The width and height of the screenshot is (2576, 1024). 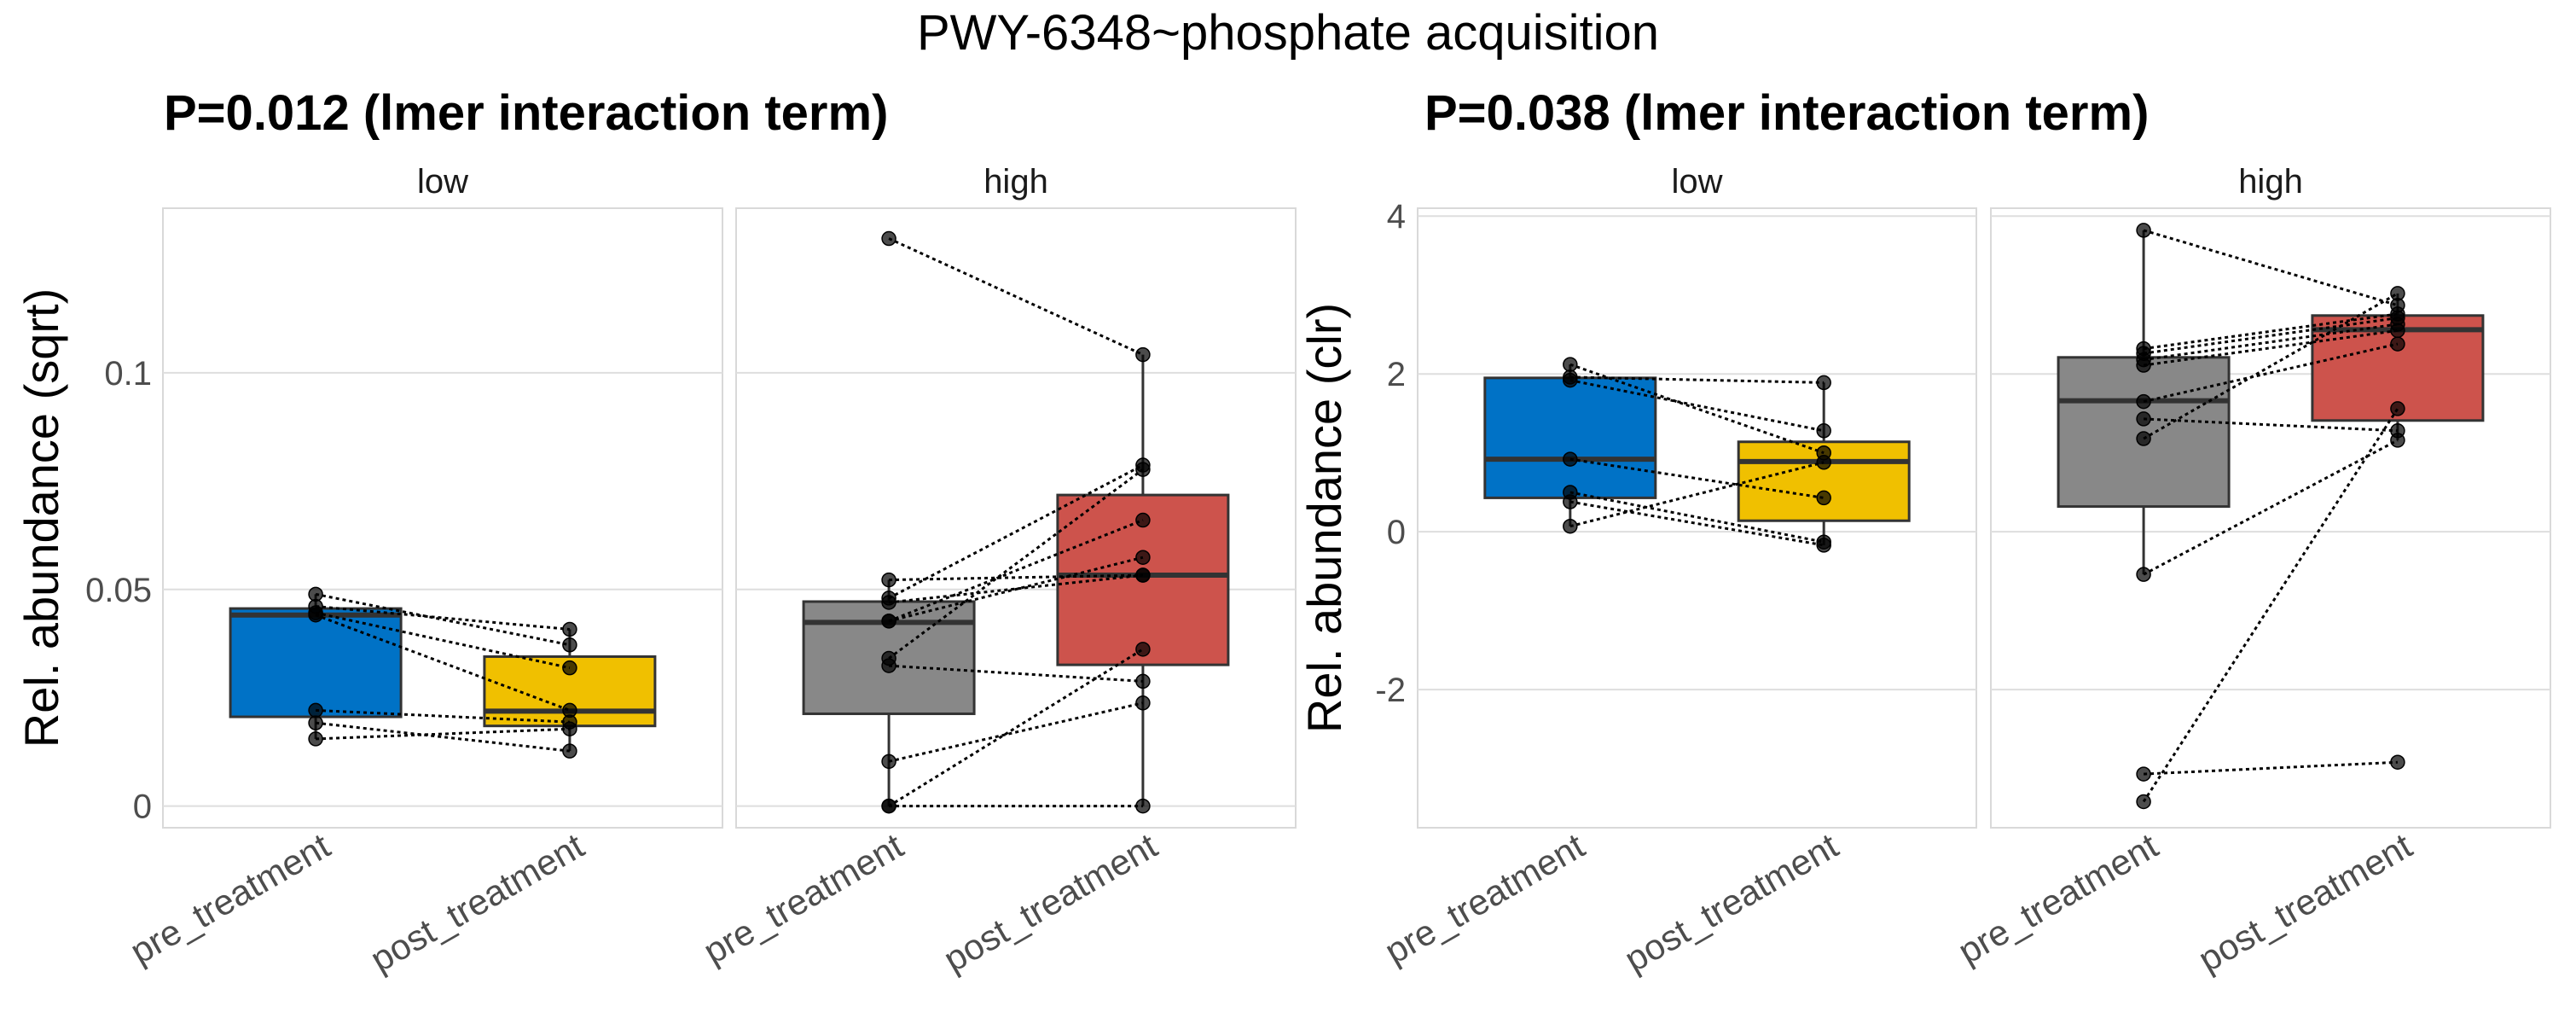 I want to click on y-tick-label: 2, so click(x=1396, y=374).